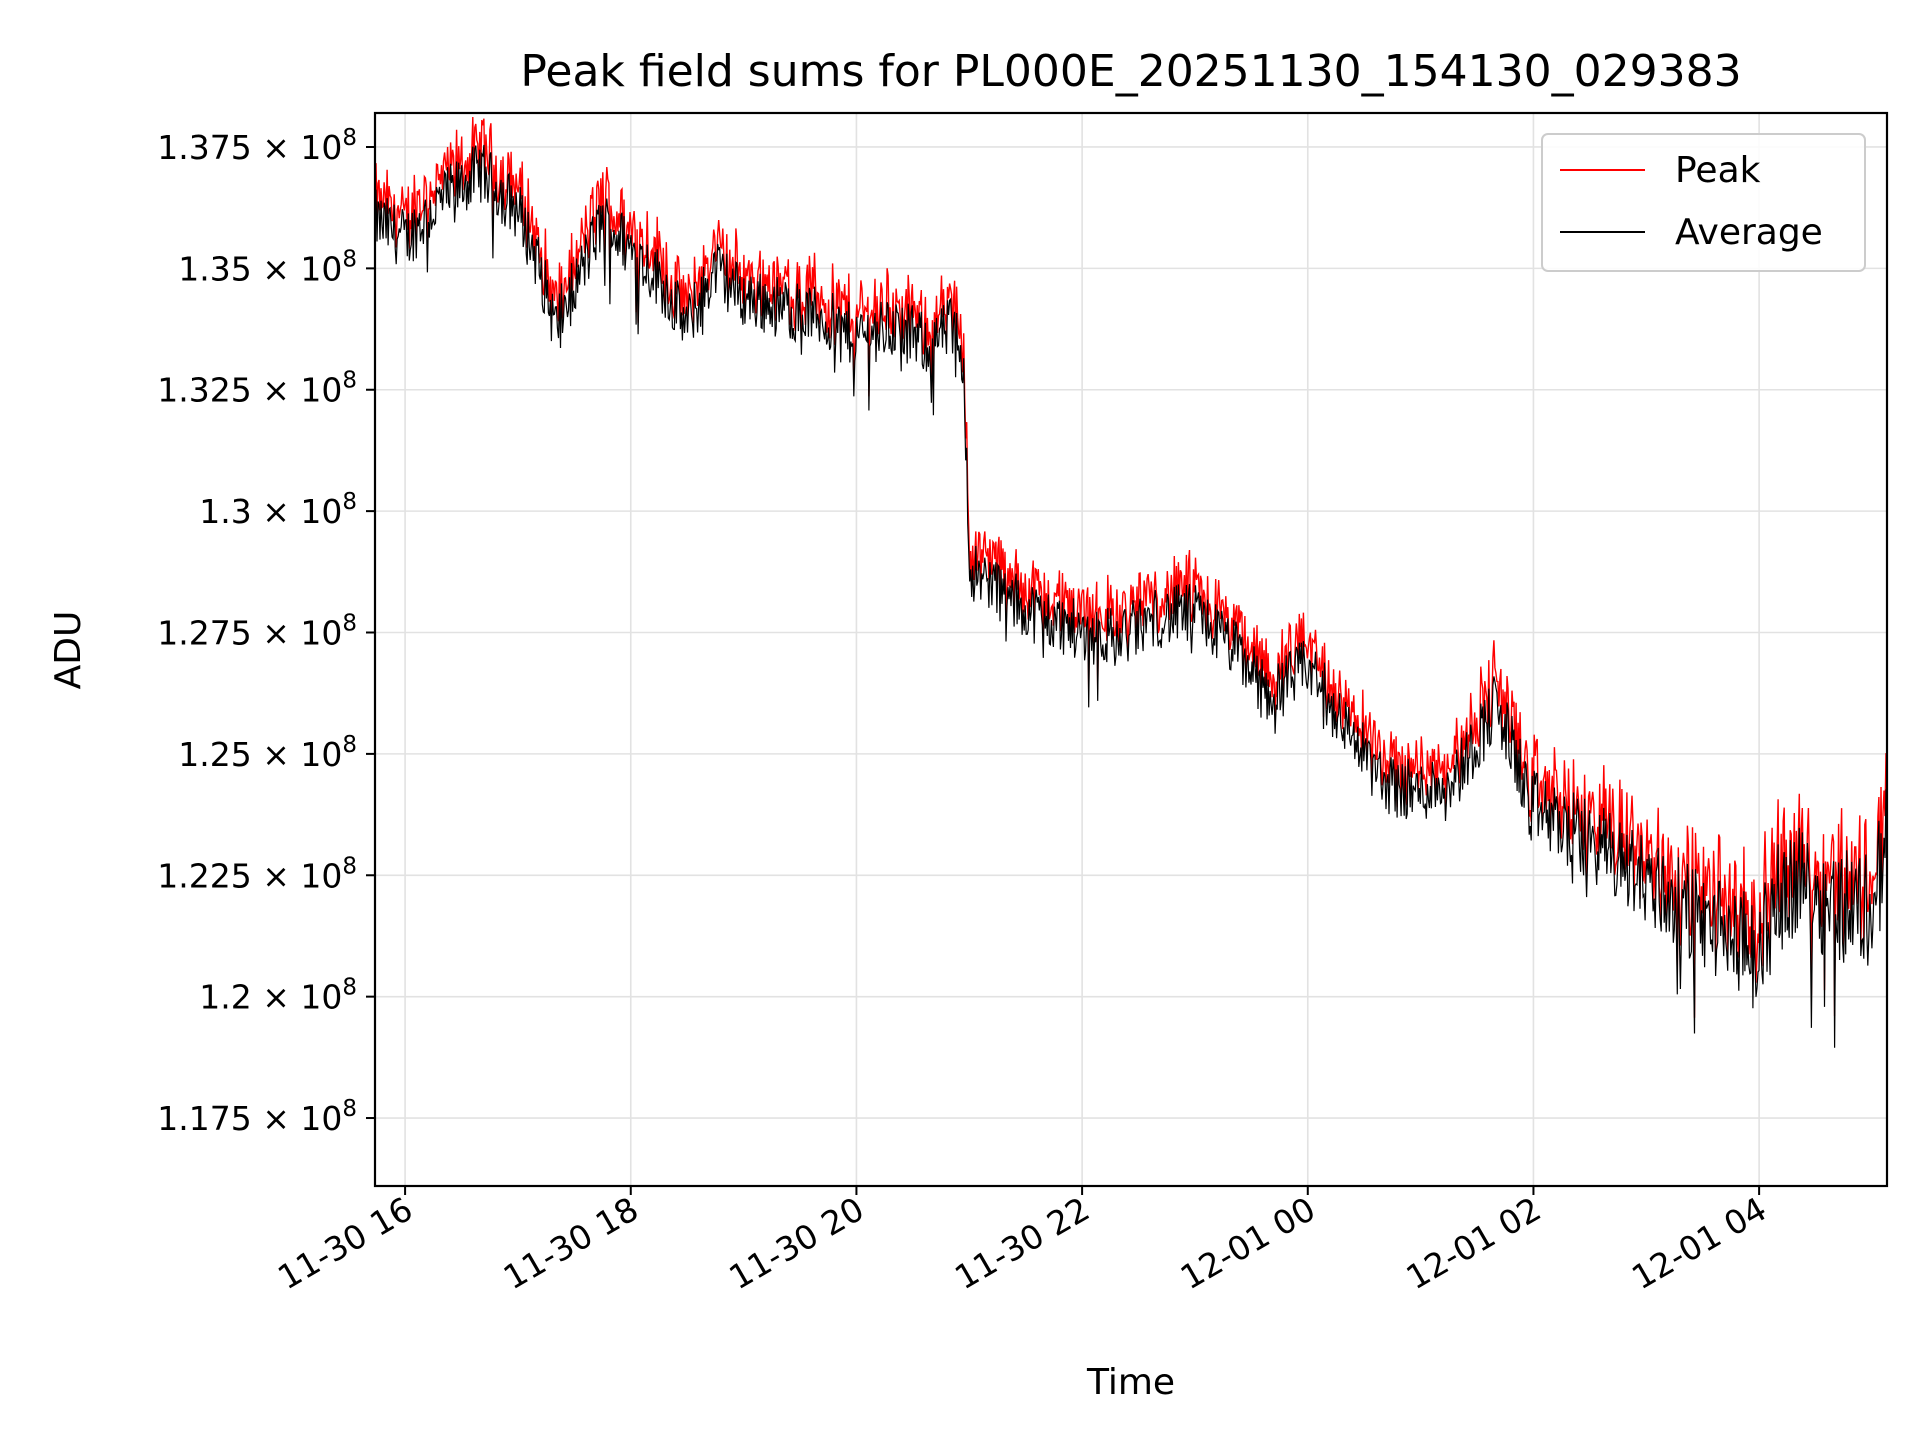 The width and height of the screenshot is (1920, 1440). I want to click on y-tick-label: 1.25 × 108, so click(267, 753).